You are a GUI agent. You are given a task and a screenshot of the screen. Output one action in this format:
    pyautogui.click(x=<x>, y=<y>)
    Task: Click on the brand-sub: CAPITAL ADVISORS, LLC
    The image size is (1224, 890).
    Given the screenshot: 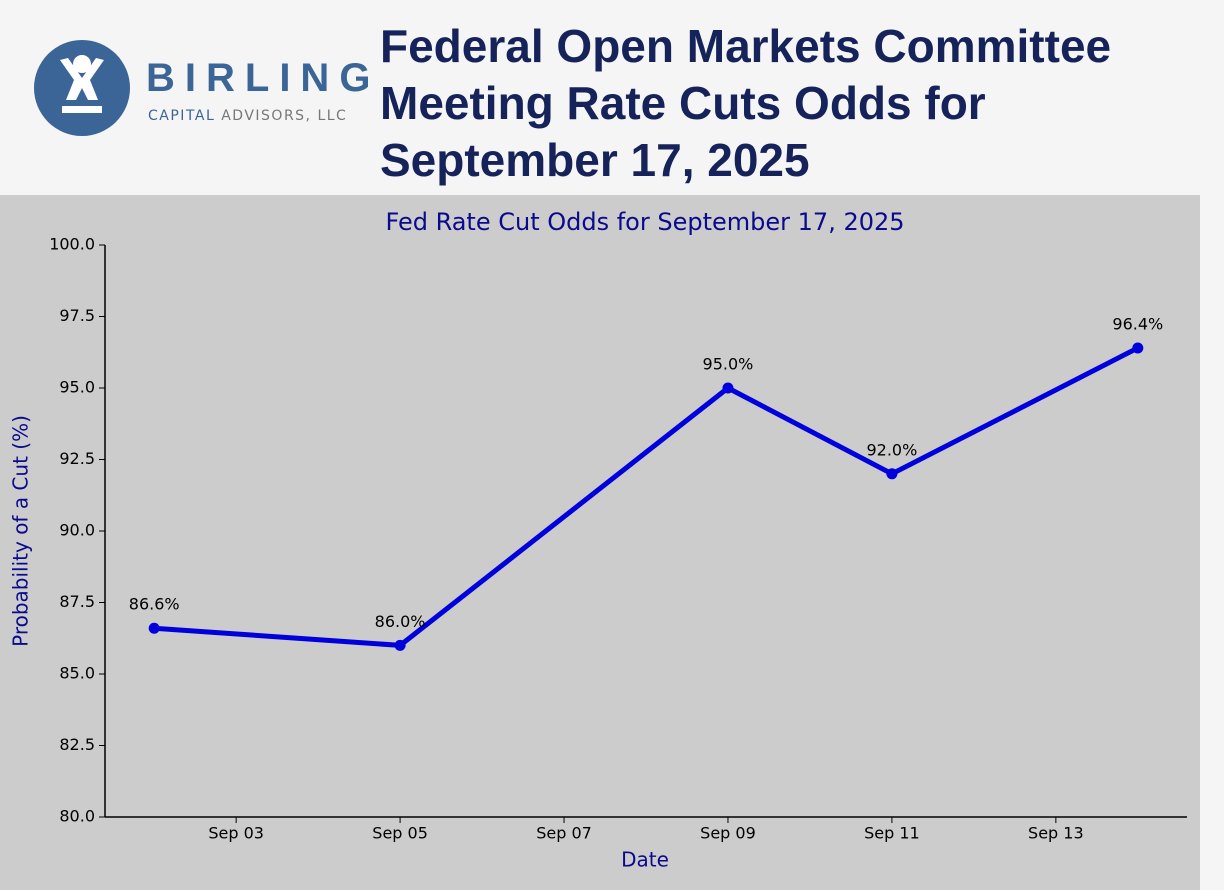 What is the action you would take?
    pyautogui.click(x=247, y=116)
    